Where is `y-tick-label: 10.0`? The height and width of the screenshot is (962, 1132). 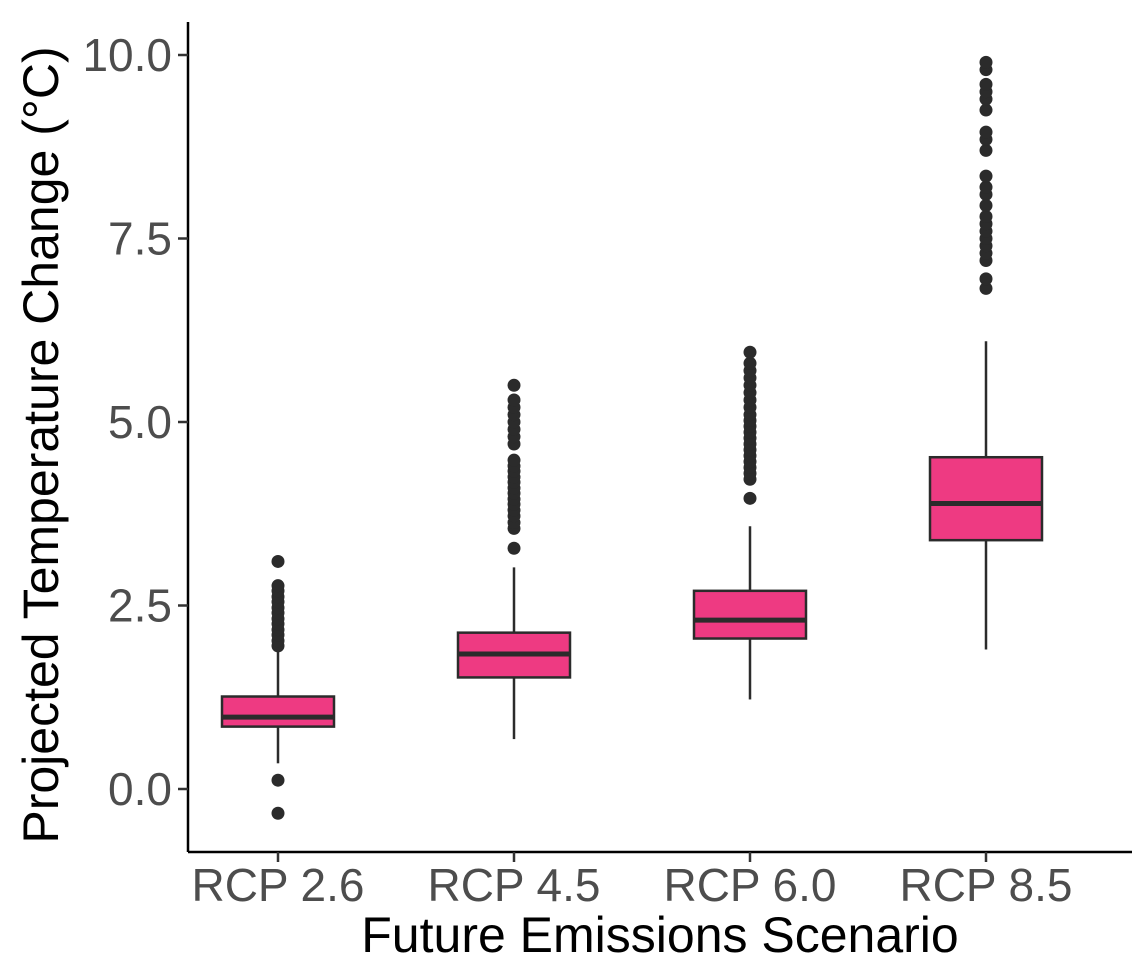 y-tick-label: 10.0 is located at coordinates (127, 55).